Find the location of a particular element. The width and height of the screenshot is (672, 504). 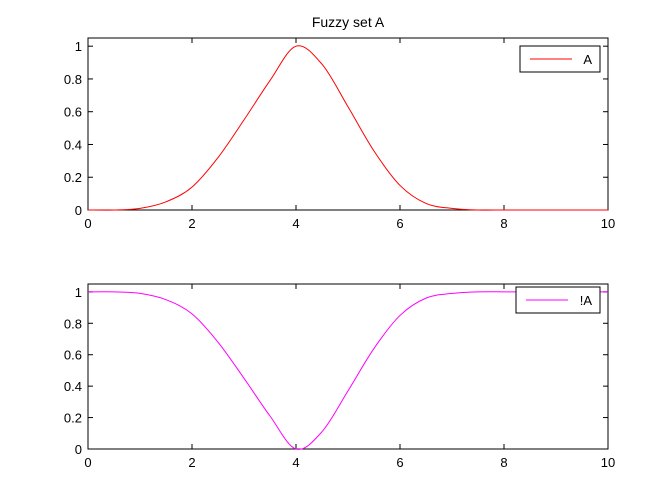

legend-label: A is located at coordinates (587, 59).